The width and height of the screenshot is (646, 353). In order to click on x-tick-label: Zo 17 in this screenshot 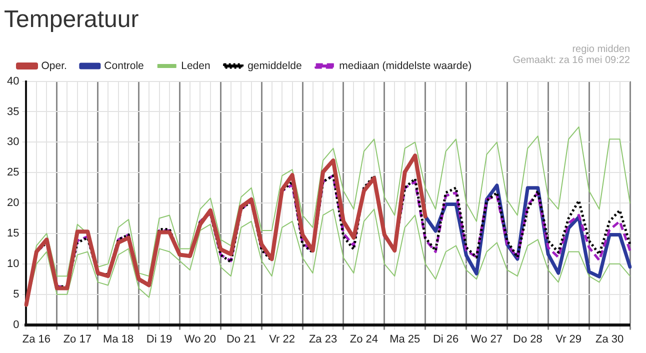, I will do `click(77, 339)`.